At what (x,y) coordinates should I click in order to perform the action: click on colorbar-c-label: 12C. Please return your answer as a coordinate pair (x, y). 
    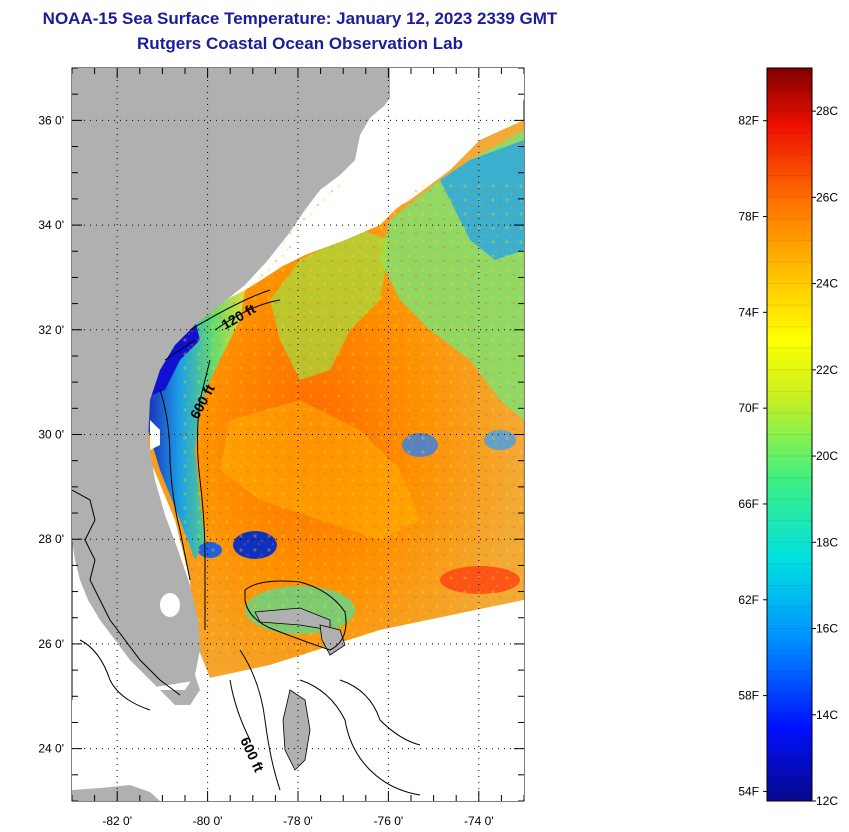
    Looking at the image, I should click on (827, 801).